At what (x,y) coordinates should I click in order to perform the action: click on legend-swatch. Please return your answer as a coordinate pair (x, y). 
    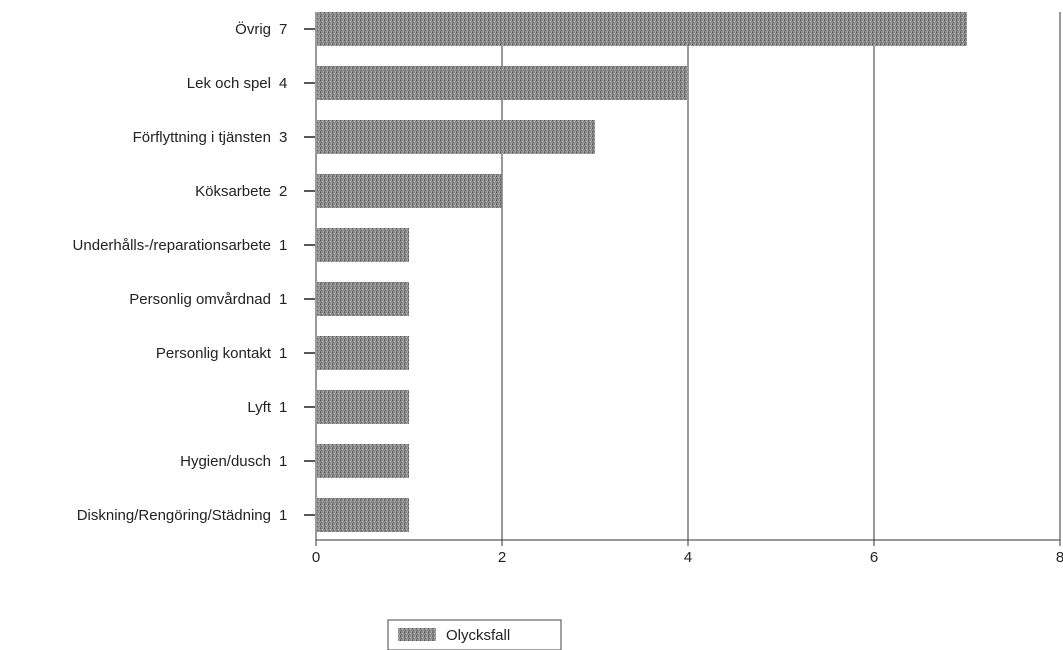
    Looking at the image, I should click on (417, 634).